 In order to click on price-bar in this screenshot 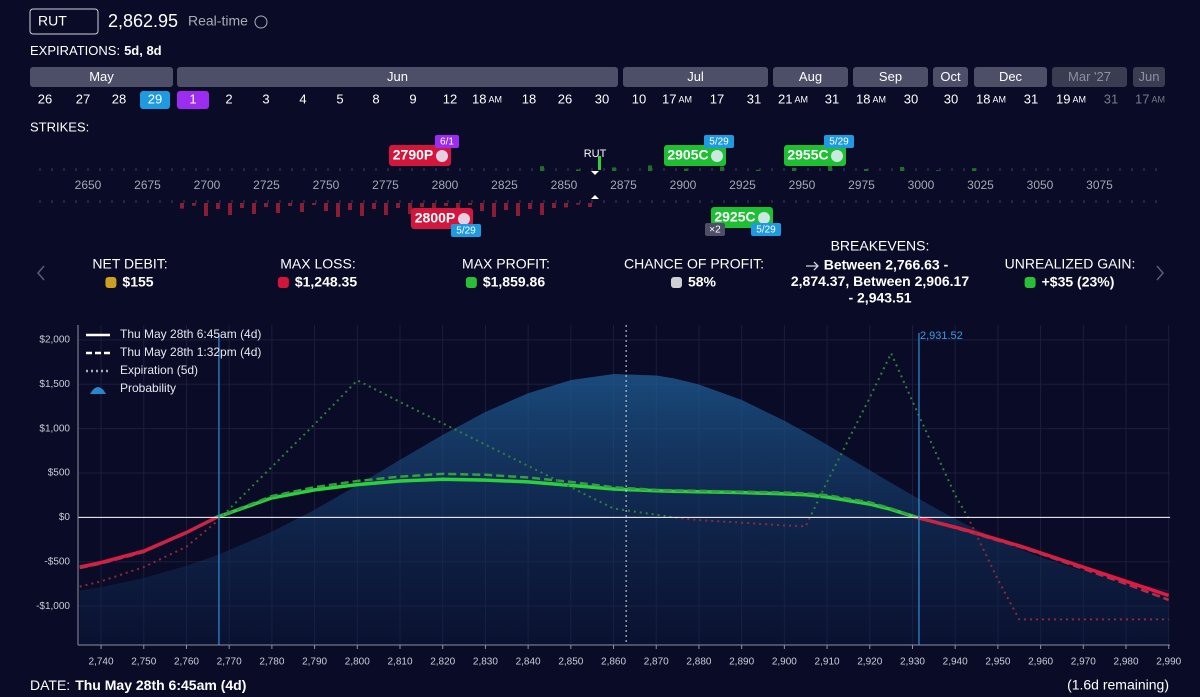, I will do `click(599, 163)`.